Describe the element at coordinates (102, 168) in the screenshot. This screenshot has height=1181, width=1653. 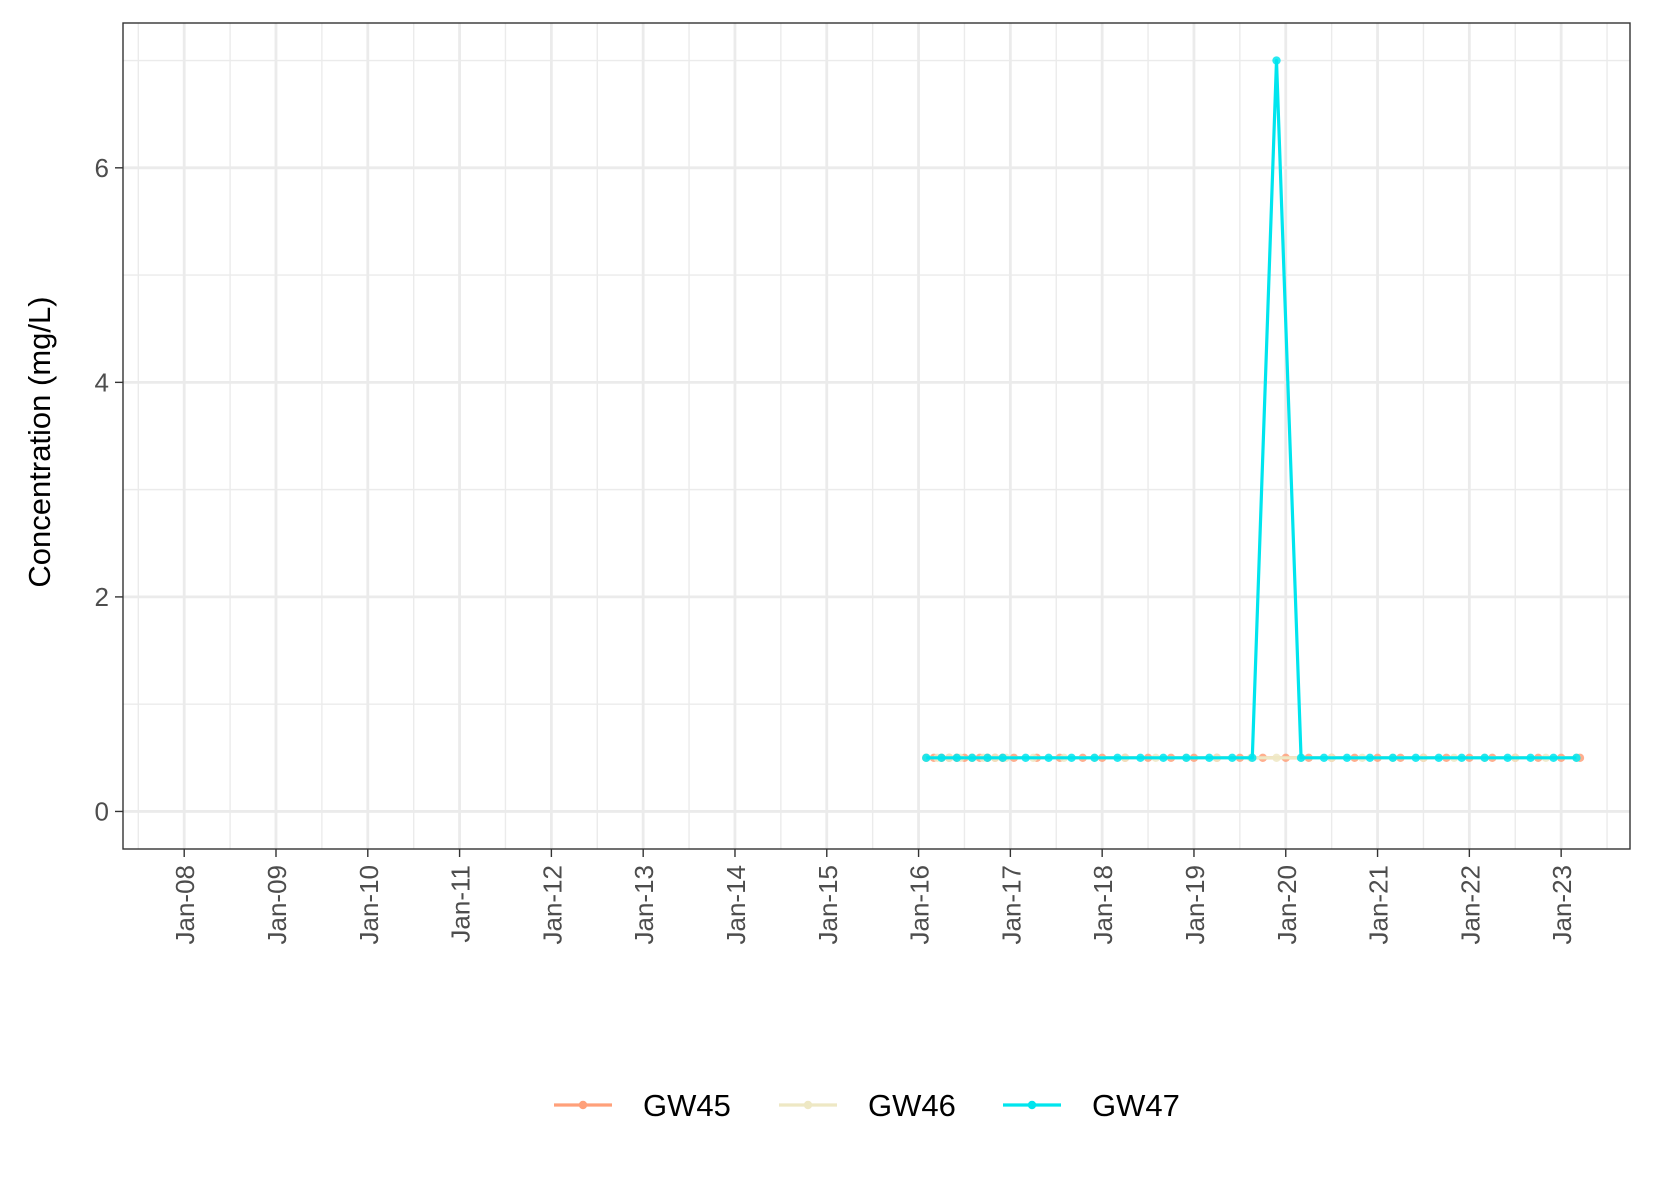
I see `y-tick-label: 6` at that location.